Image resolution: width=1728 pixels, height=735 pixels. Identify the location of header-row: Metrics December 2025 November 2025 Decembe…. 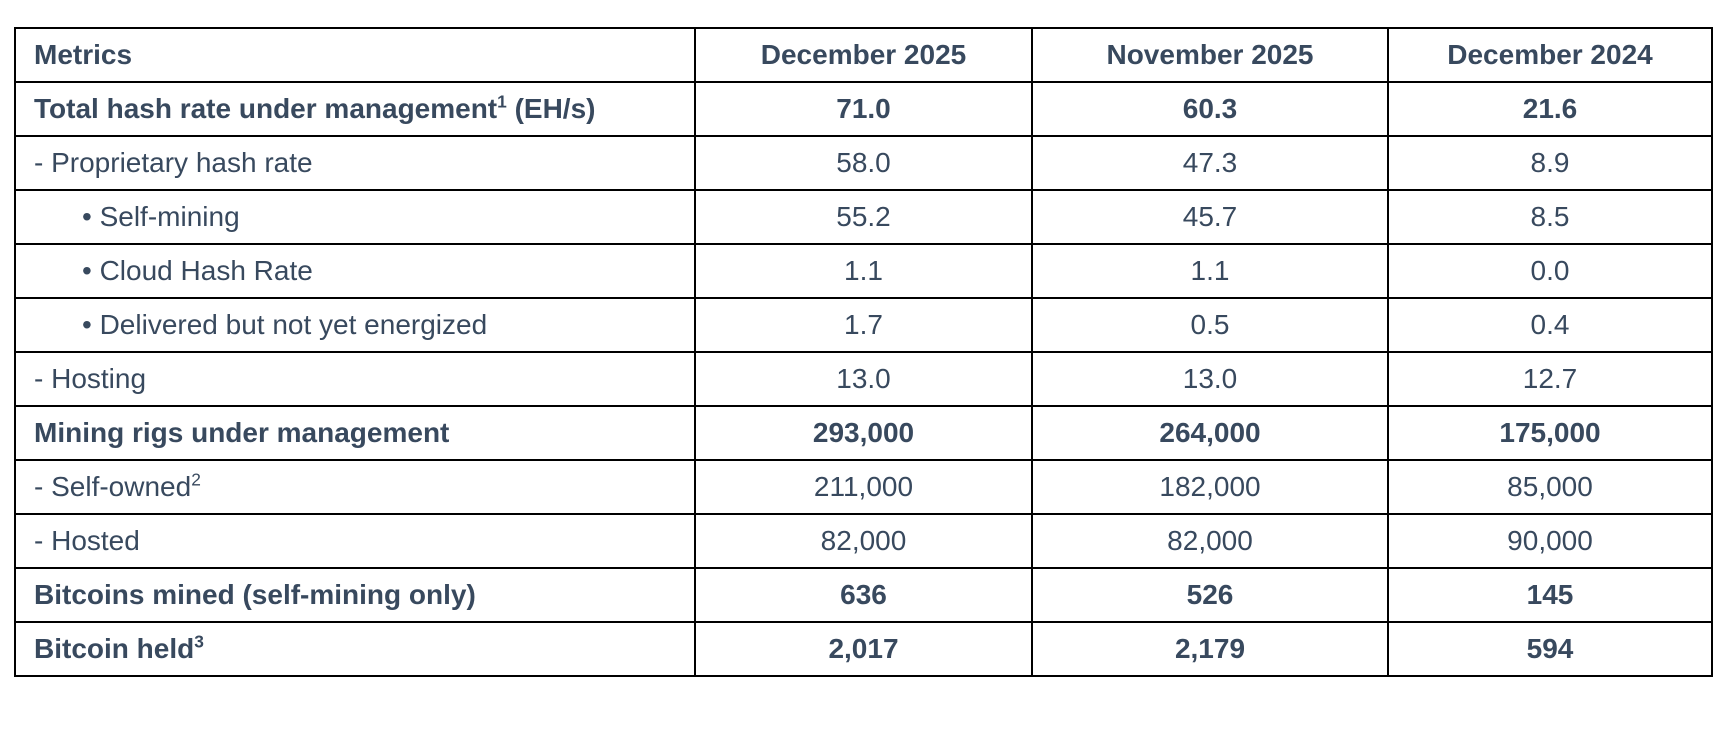
(863, 55).